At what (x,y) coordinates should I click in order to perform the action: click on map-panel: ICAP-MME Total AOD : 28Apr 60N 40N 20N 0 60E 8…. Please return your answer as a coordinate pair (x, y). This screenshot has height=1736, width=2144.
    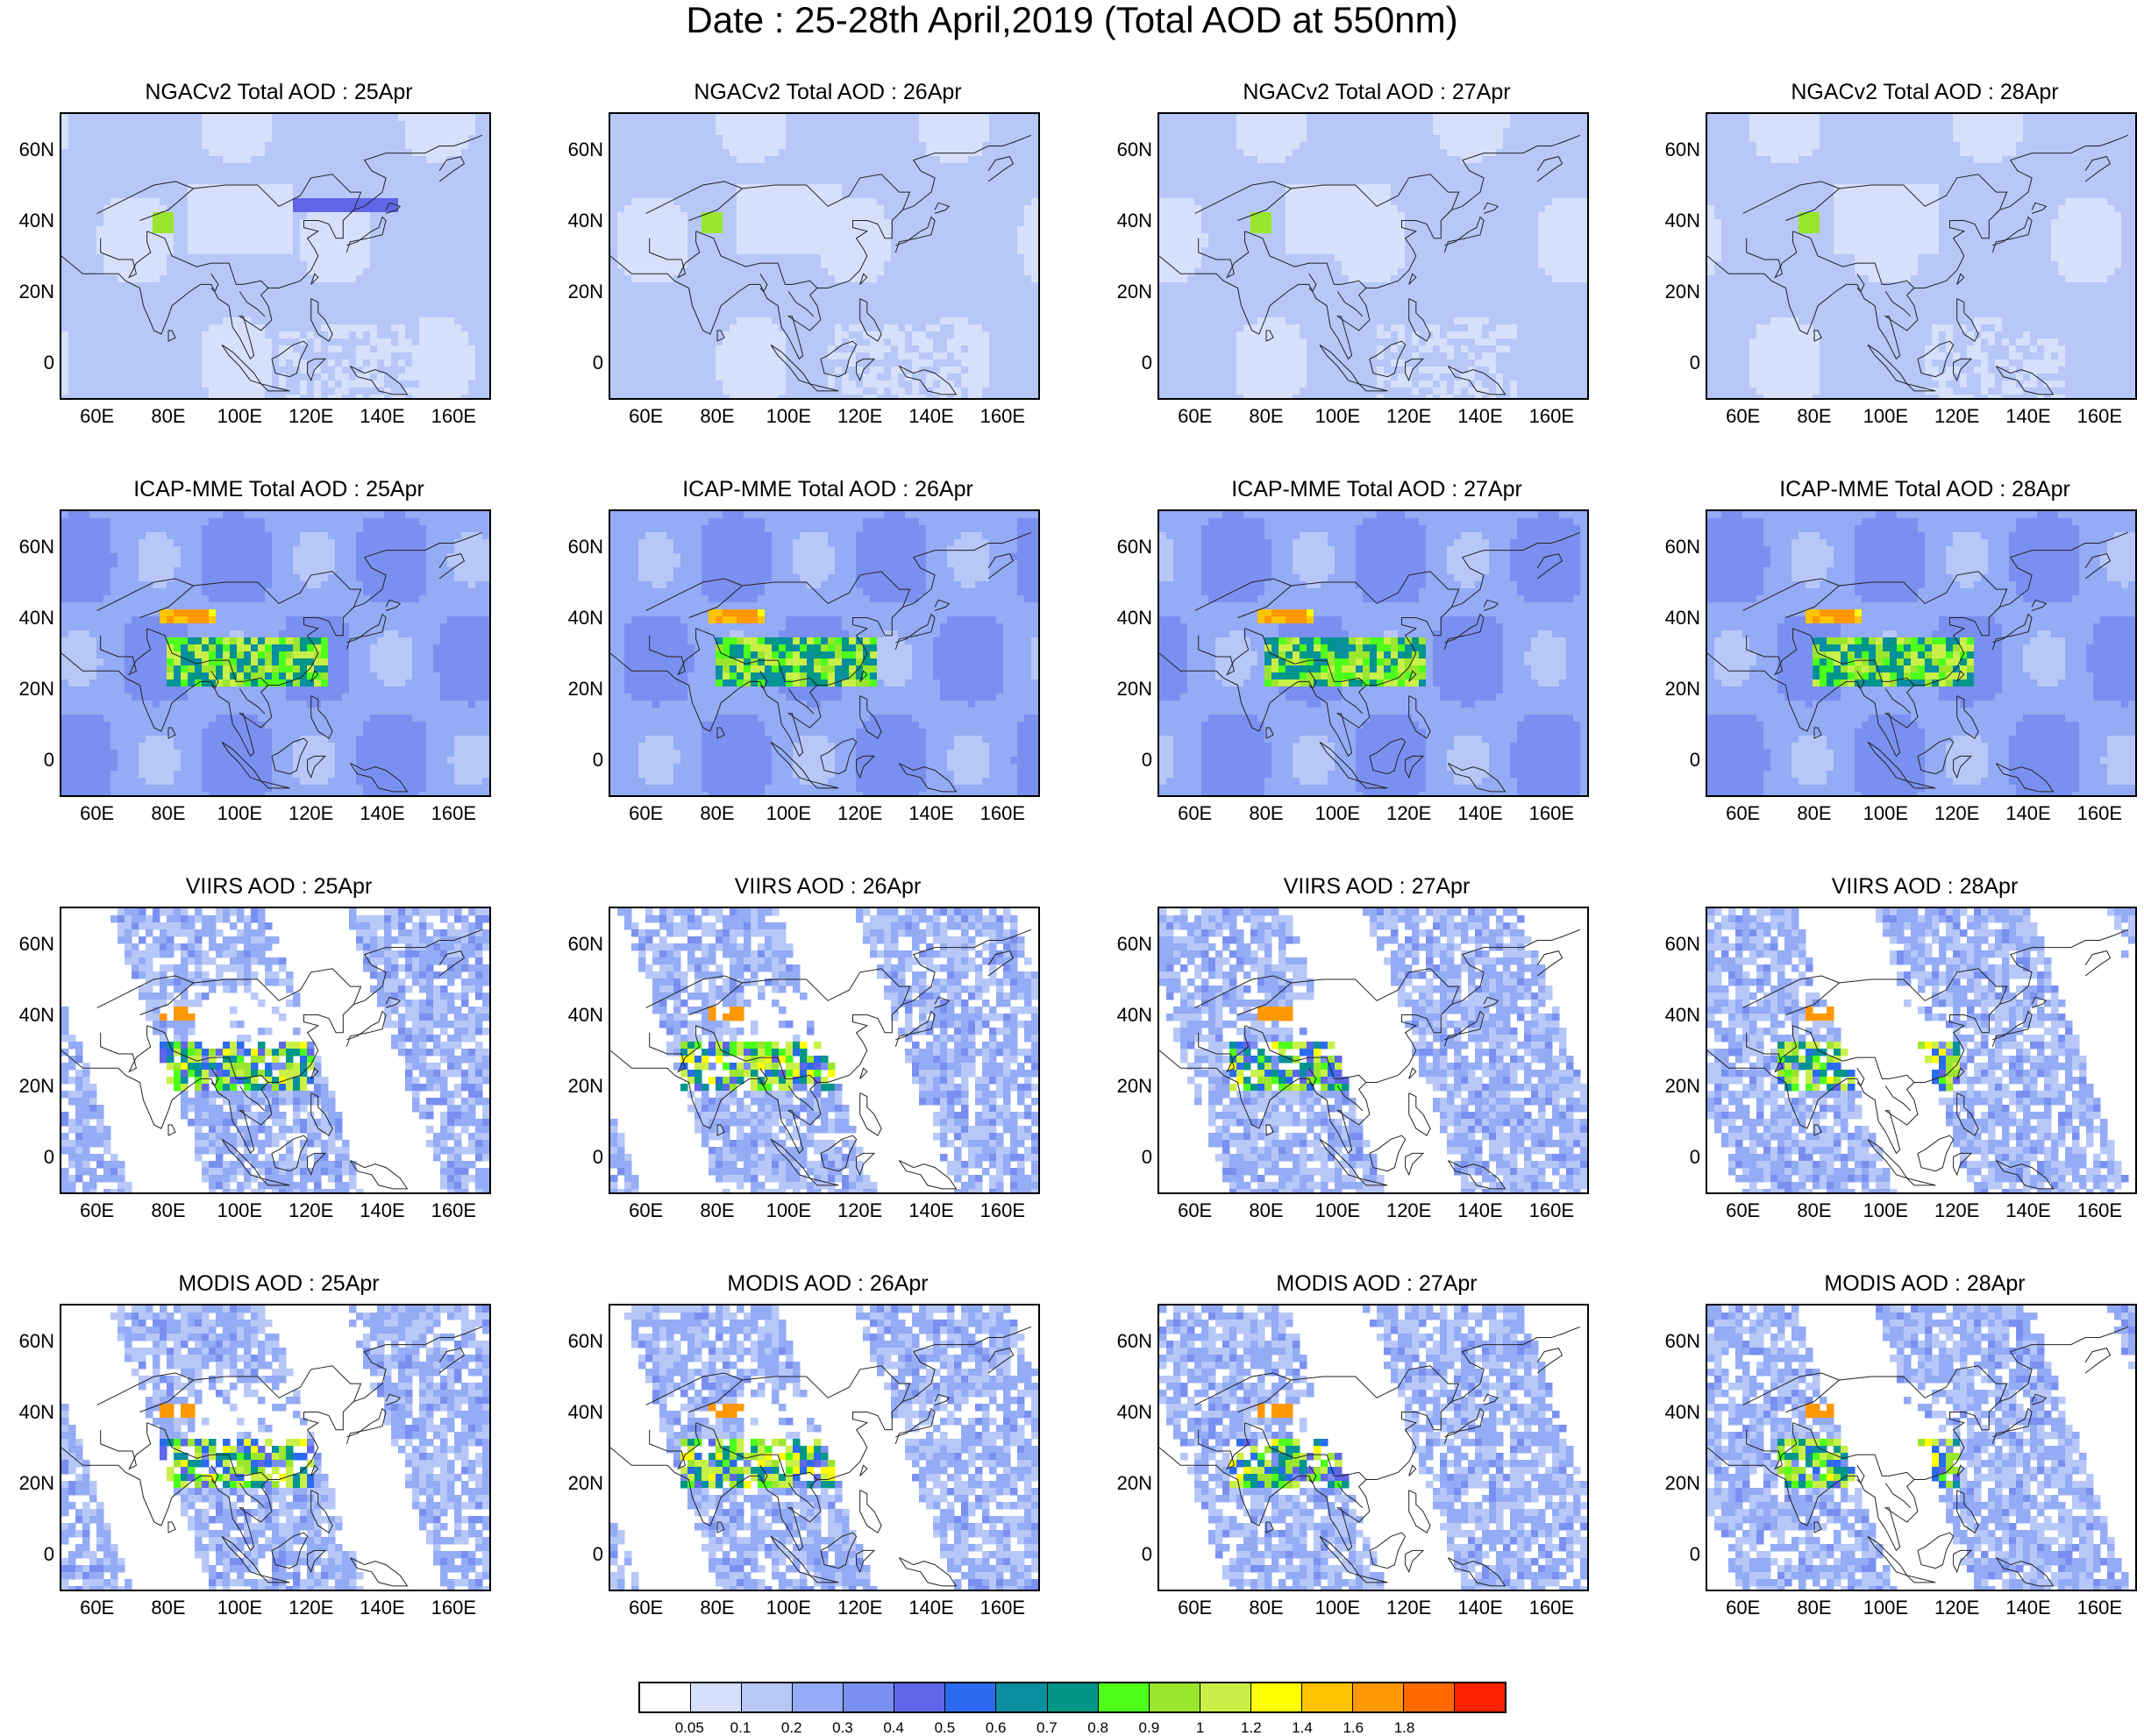
    Looking at the image, I should click on (1899, 669).